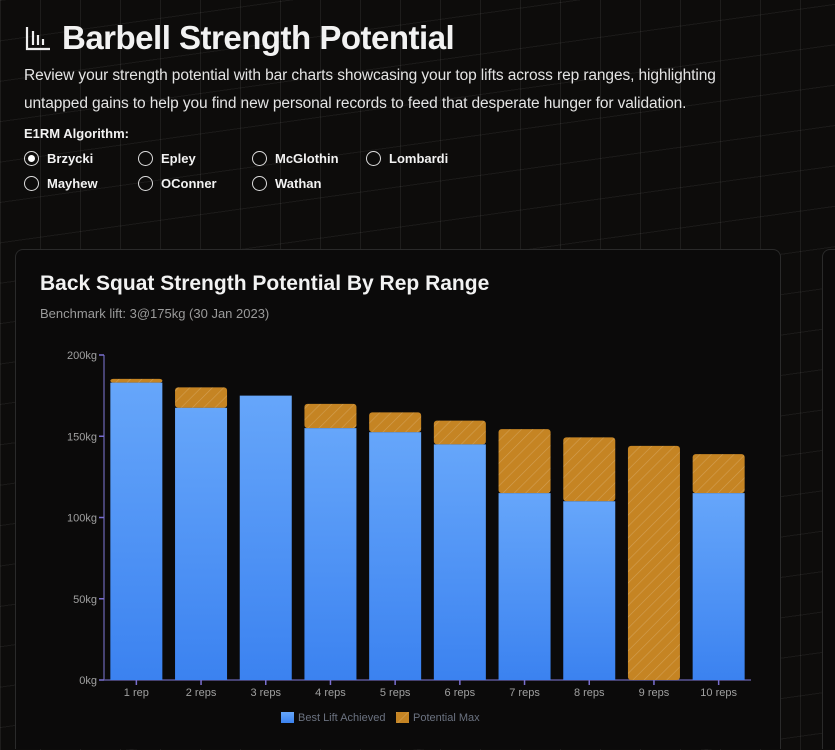 The height and width of the screenshot is (750, 835). Describe the element at coordinates (37, 39) in the screenshot. I see `bar-chart-icon` at that location.